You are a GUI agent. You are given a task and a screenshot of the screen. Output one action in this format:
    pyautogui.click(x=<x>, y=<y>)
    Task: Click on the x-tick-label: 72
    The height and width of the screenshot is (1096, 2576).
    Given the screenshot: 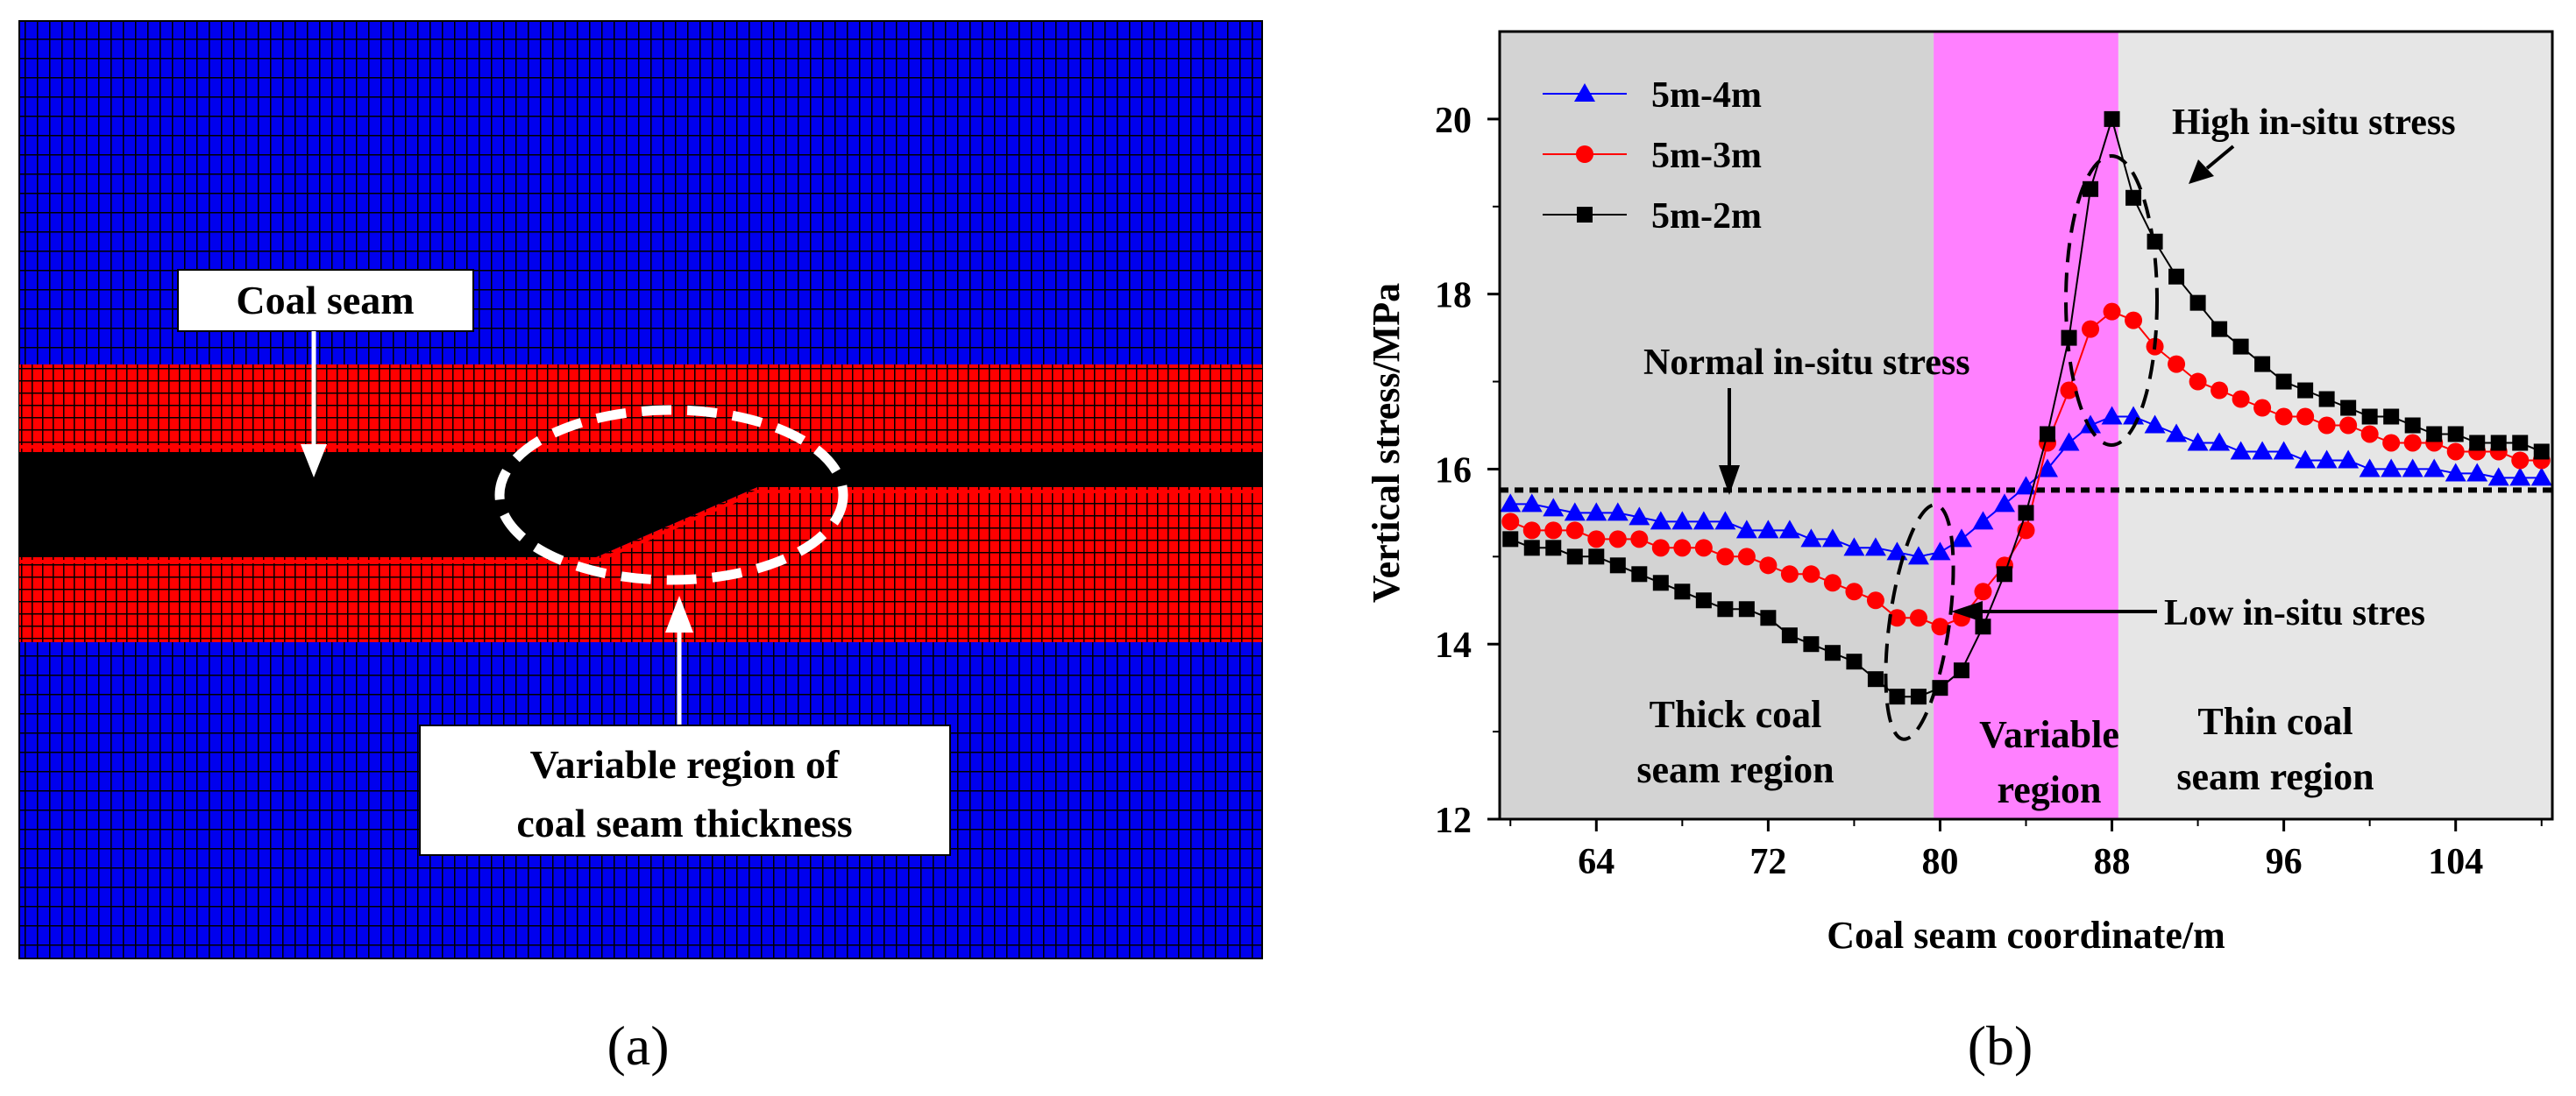 What is the action you would take?
    pyautogui.click(x=1767, y=862)
    